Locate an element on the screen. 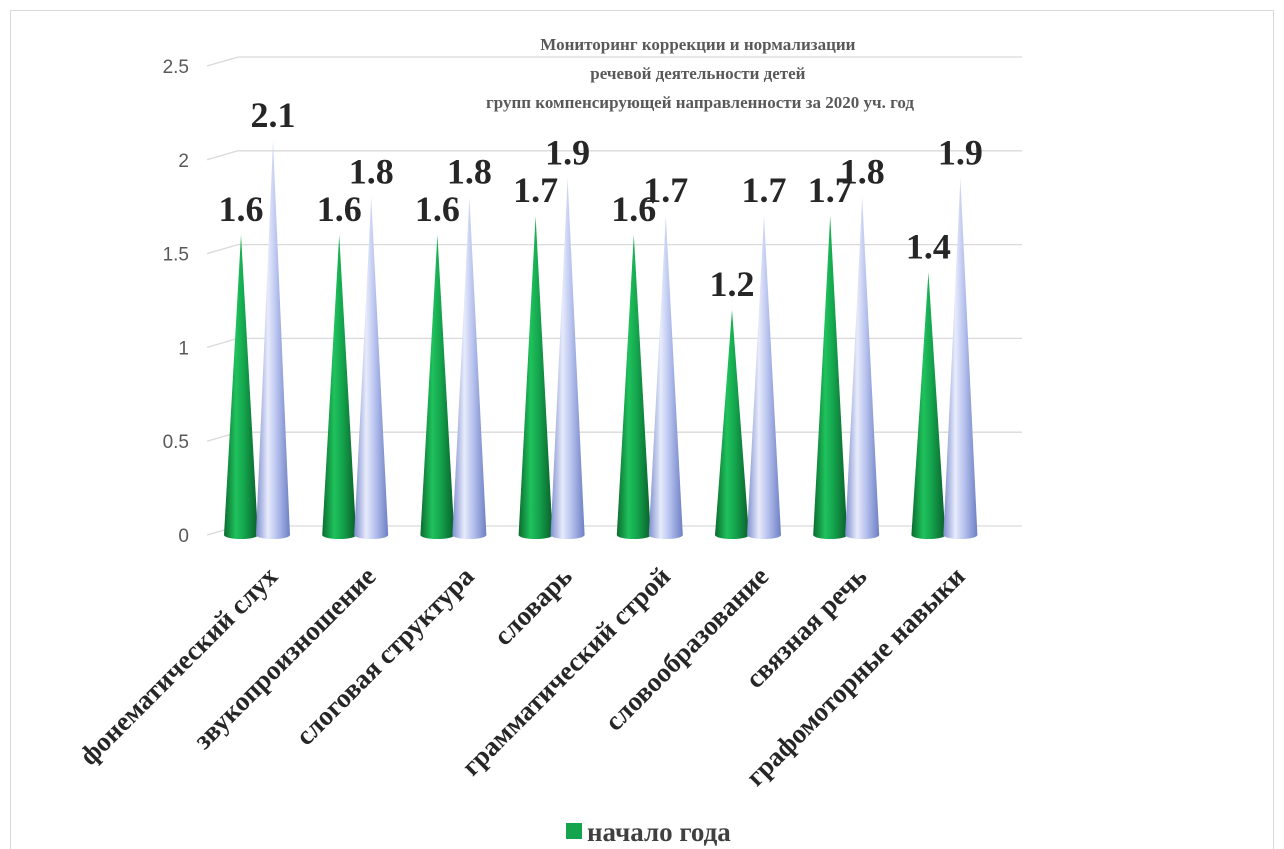 Image resolution: width=1284 pixels, height=849 pixels. data-label-series-1-1: 1.6 is located at coordinates (241, 209).